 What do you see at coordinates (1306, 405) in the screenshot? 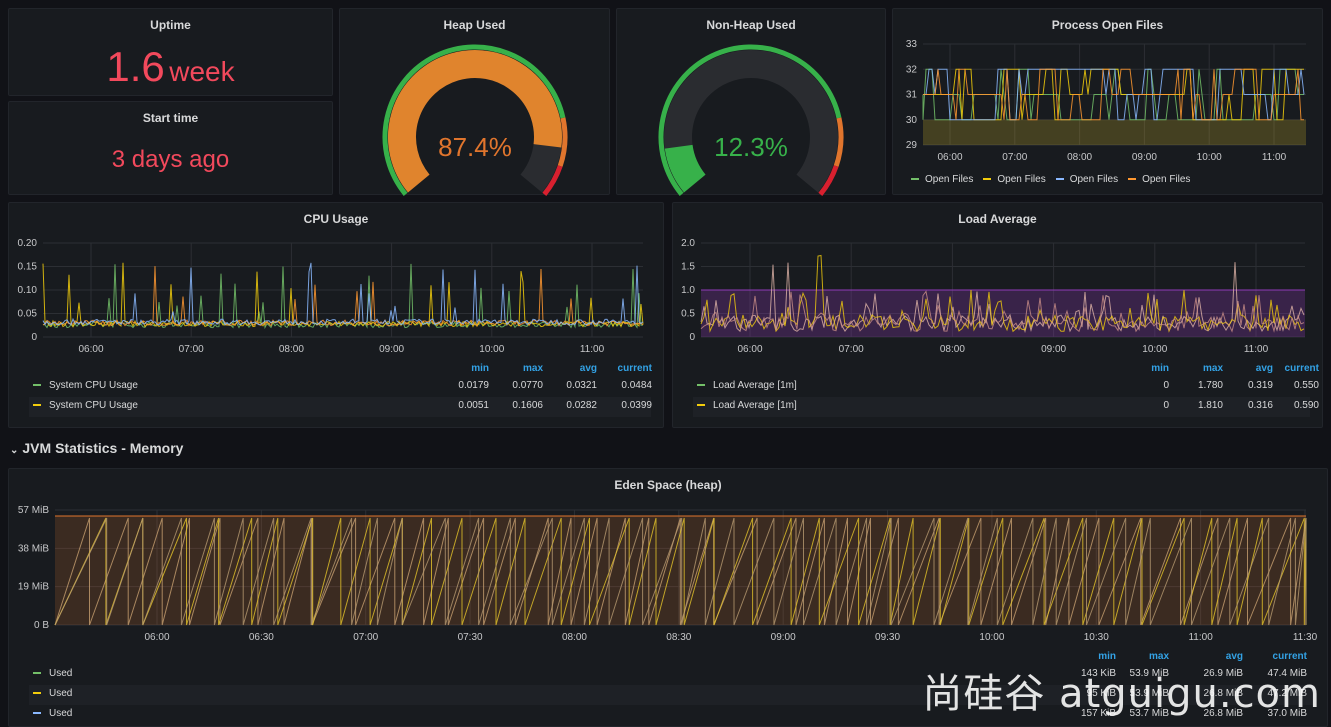
I see `legend-value-current: 0.590` at bounding box center [1306, 405].